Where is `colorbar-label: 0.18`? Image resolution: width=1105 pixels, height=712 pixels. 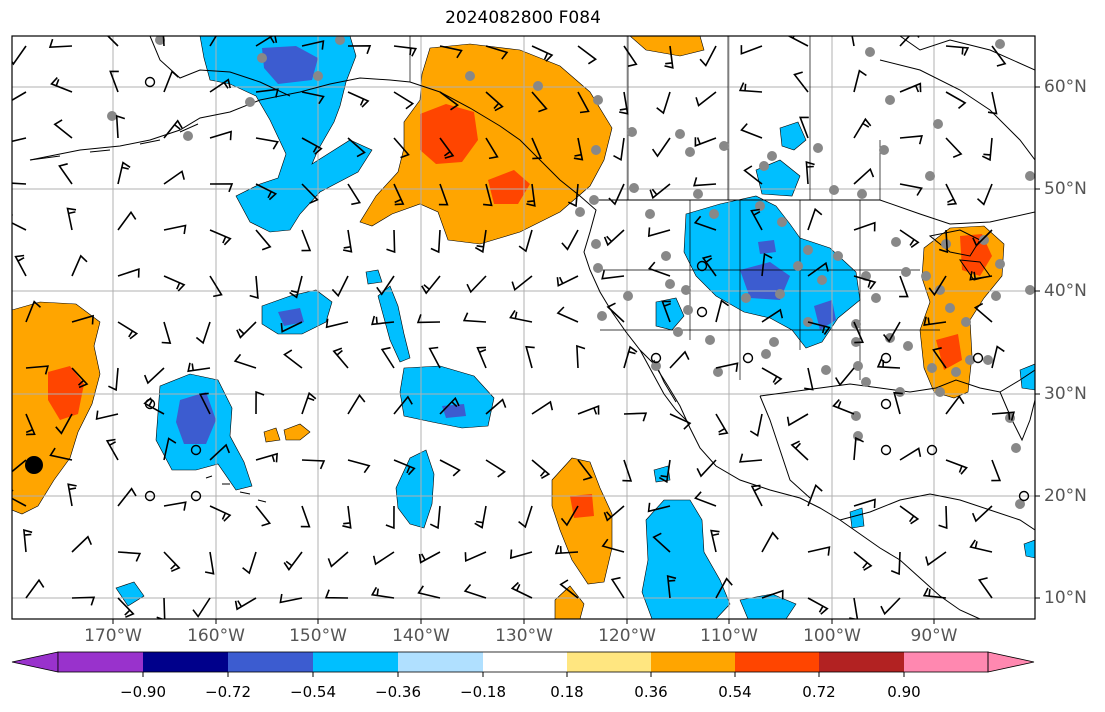
colorbar-label: 0.18 is located at coordinates (567, 692).